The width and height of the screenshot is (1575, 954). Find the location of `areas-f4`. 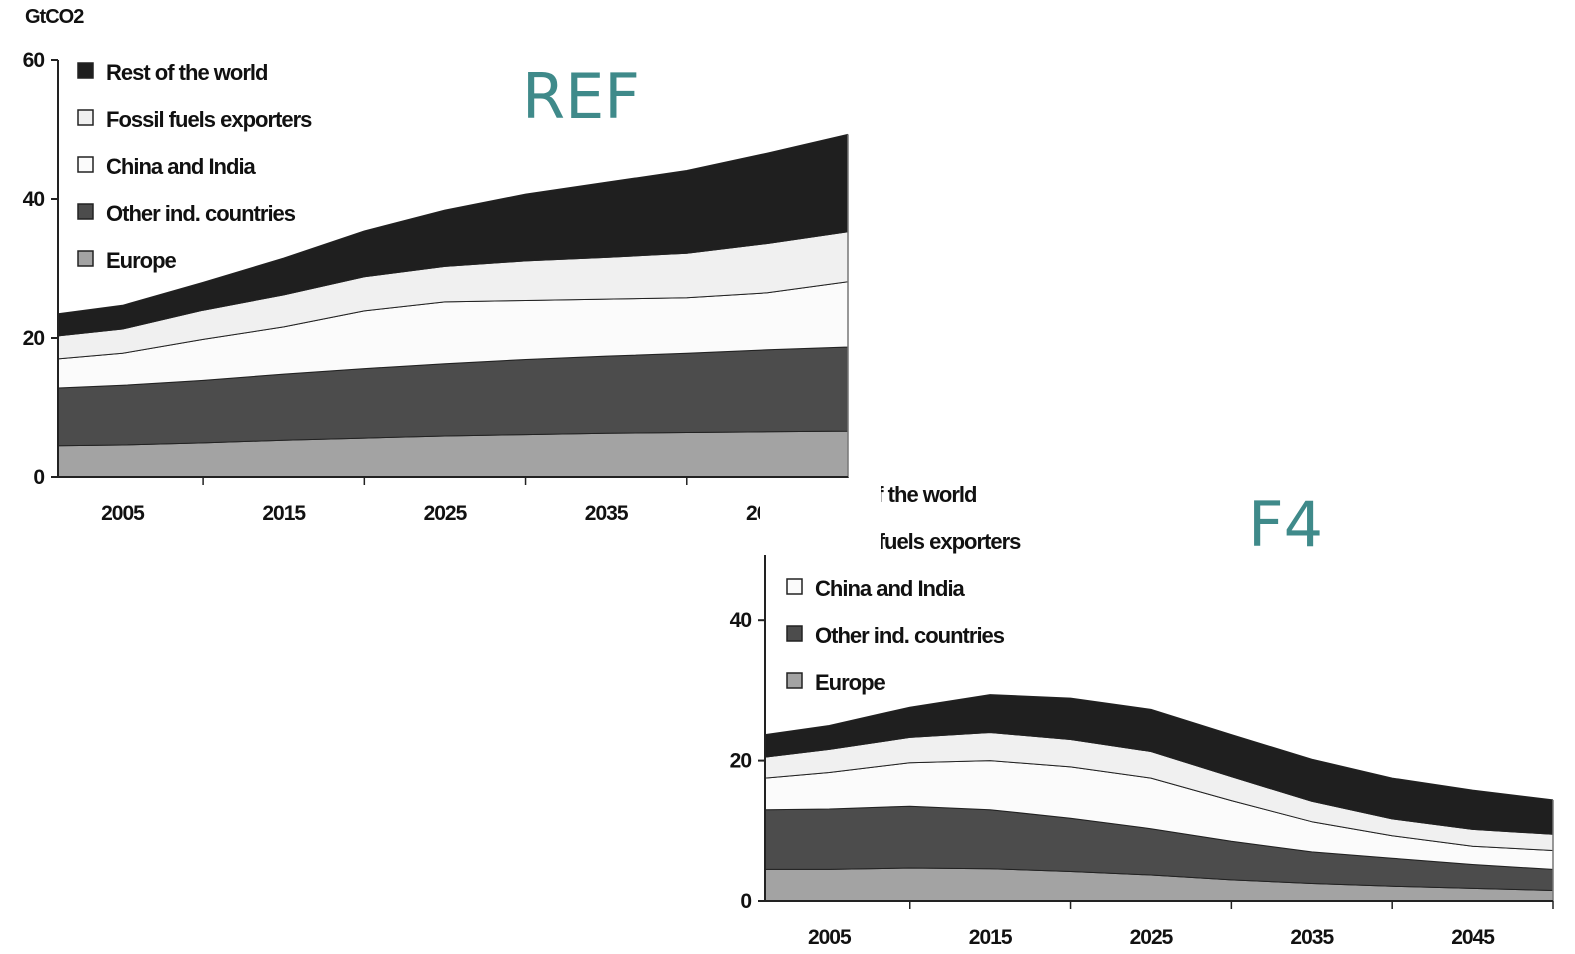

areas-f4 is located at coordinates (1159, 797).